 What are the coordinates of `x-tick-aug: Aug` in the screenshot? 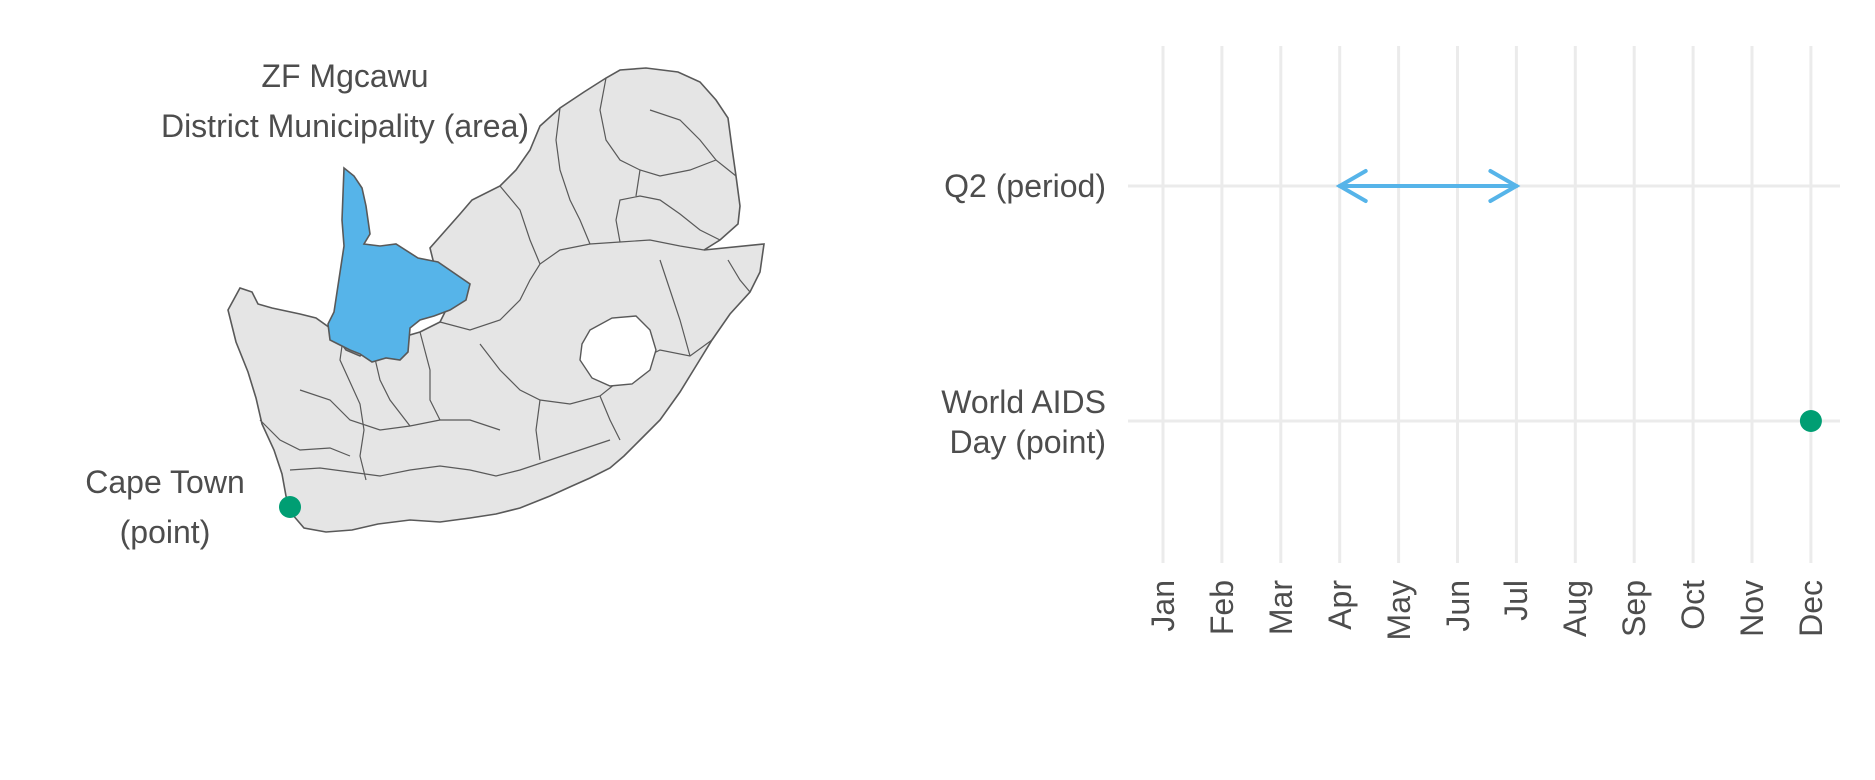 It's located at (1575, 608).